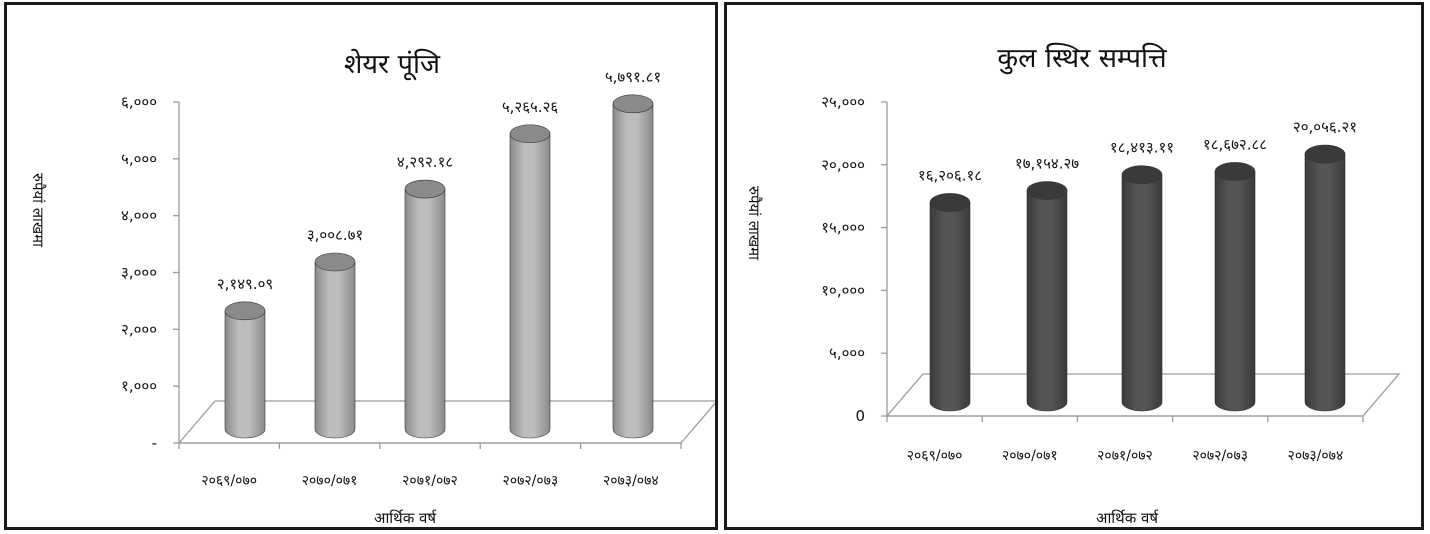  Describe the element at coordinates (139, 216) in the screenshot. I see `y-tick-label: ४,०००` at that location.